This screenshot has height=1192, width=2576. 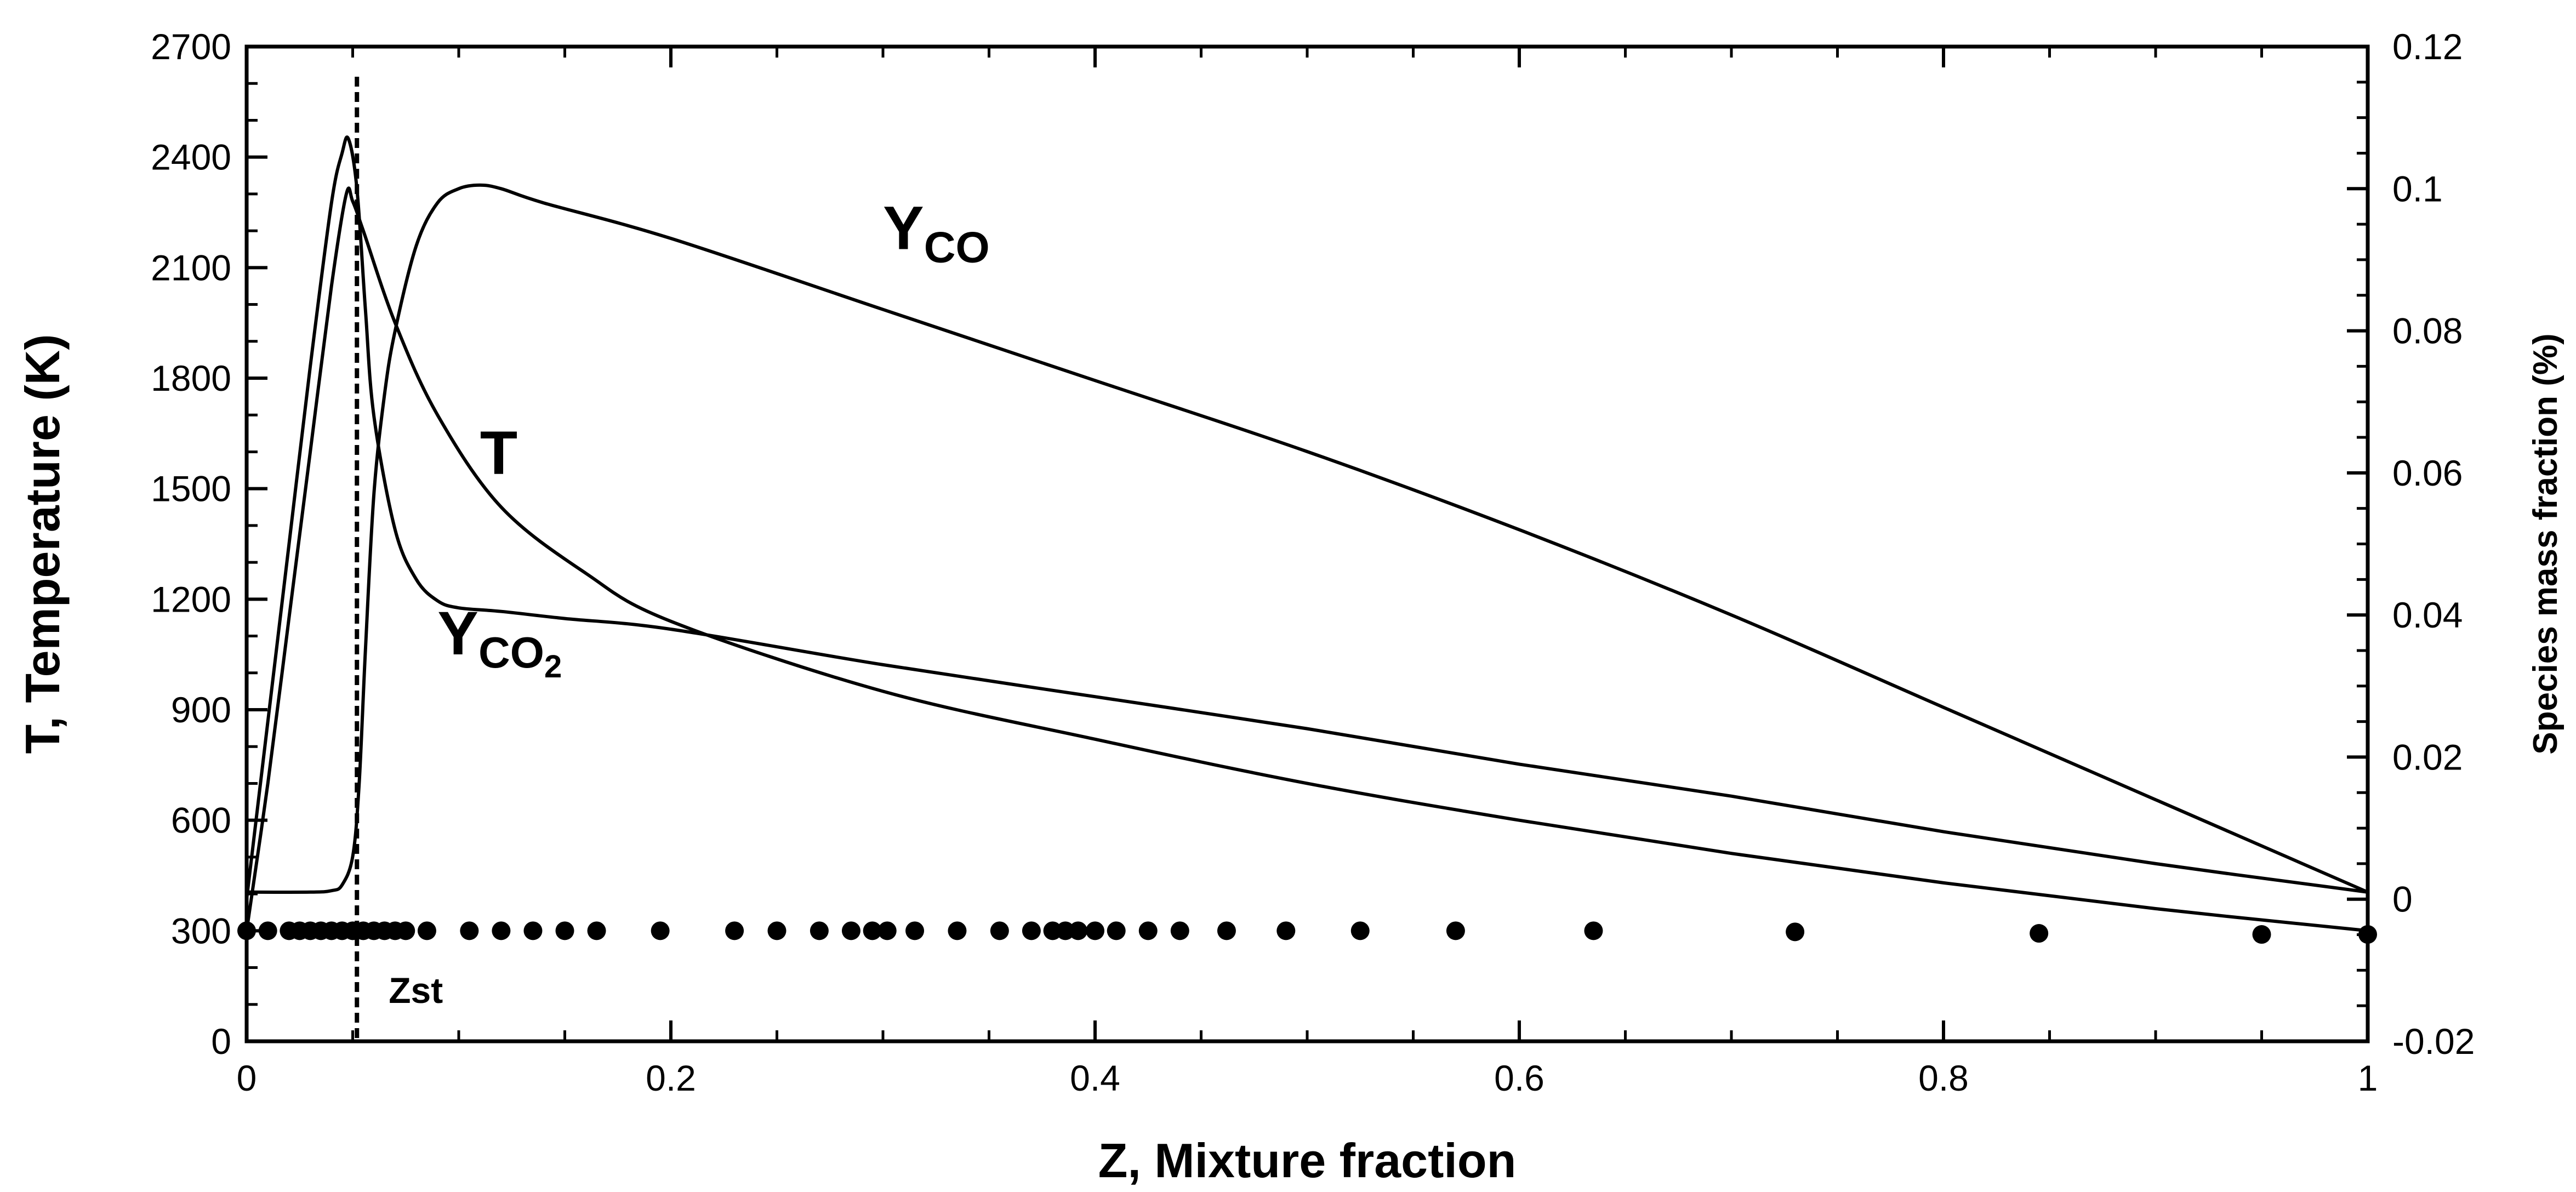 I want to click on y-right-tick-label: 0.02, so click(x=2427, y=757).